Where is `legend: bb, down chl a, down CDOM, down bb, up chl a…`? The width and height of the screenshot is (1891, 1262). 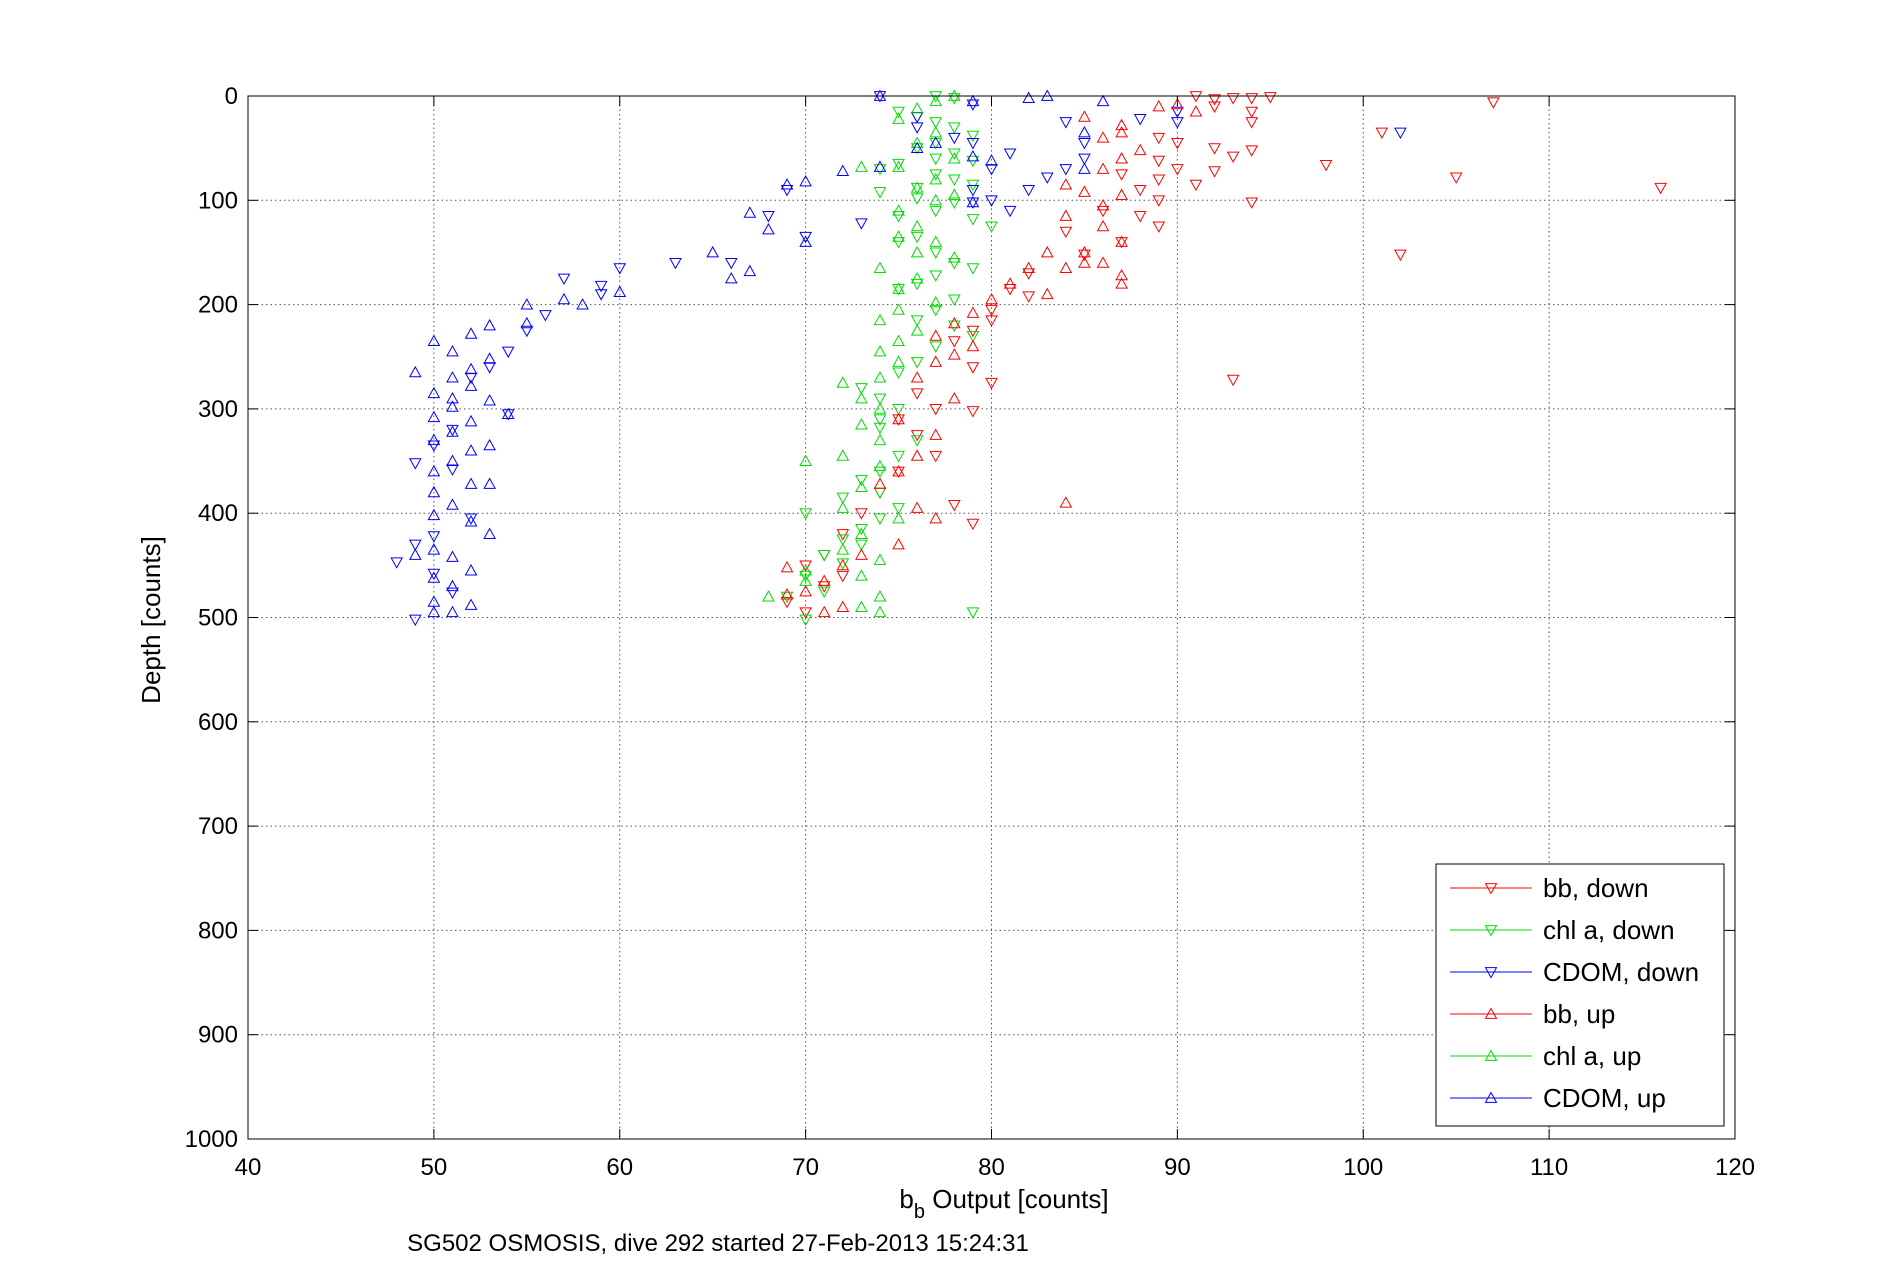
legend: bb, down chl a, down CDOM, down bb, up chl a… is located at coordinates (1580, 995).